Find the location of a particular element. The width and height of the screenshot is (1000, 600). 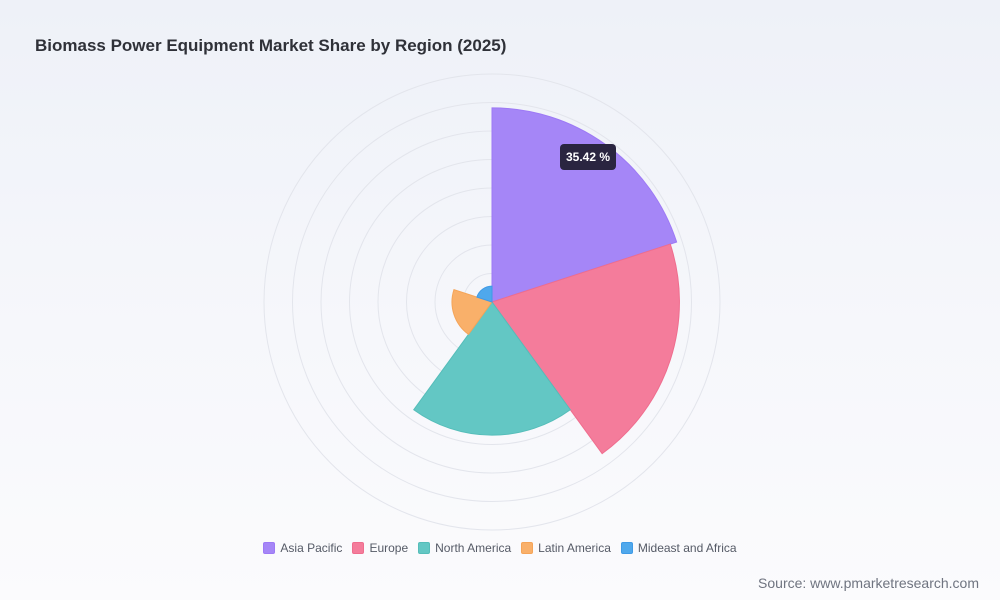

legend-item-asia-pacific: Asia Pacific is located at coordinates (302, 548).